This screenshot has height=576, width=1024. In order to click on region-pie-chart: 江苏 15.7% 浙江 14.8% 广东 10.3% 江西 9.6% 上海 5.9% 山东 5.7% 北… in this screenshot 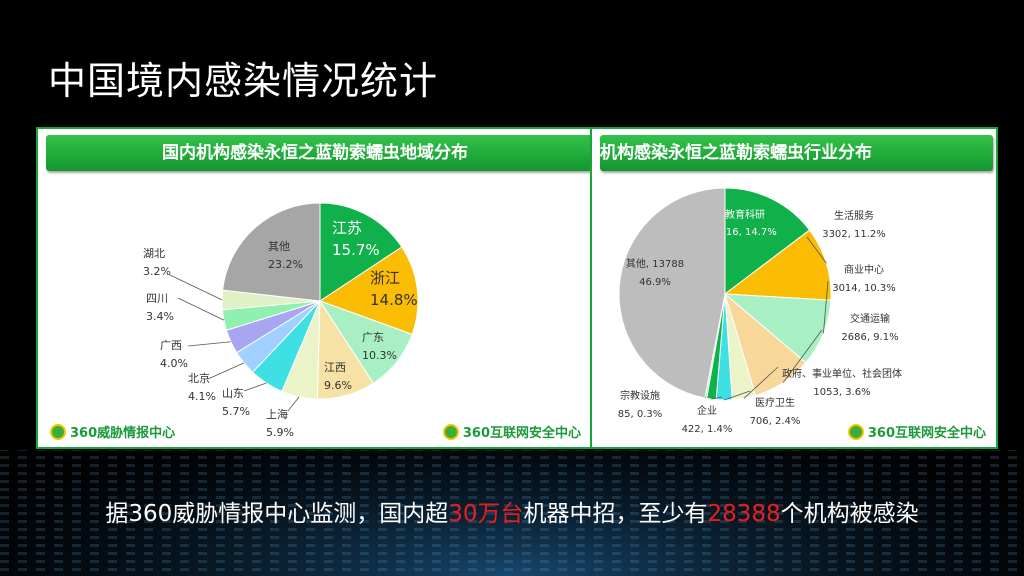, I will do `click(281, 320)`.